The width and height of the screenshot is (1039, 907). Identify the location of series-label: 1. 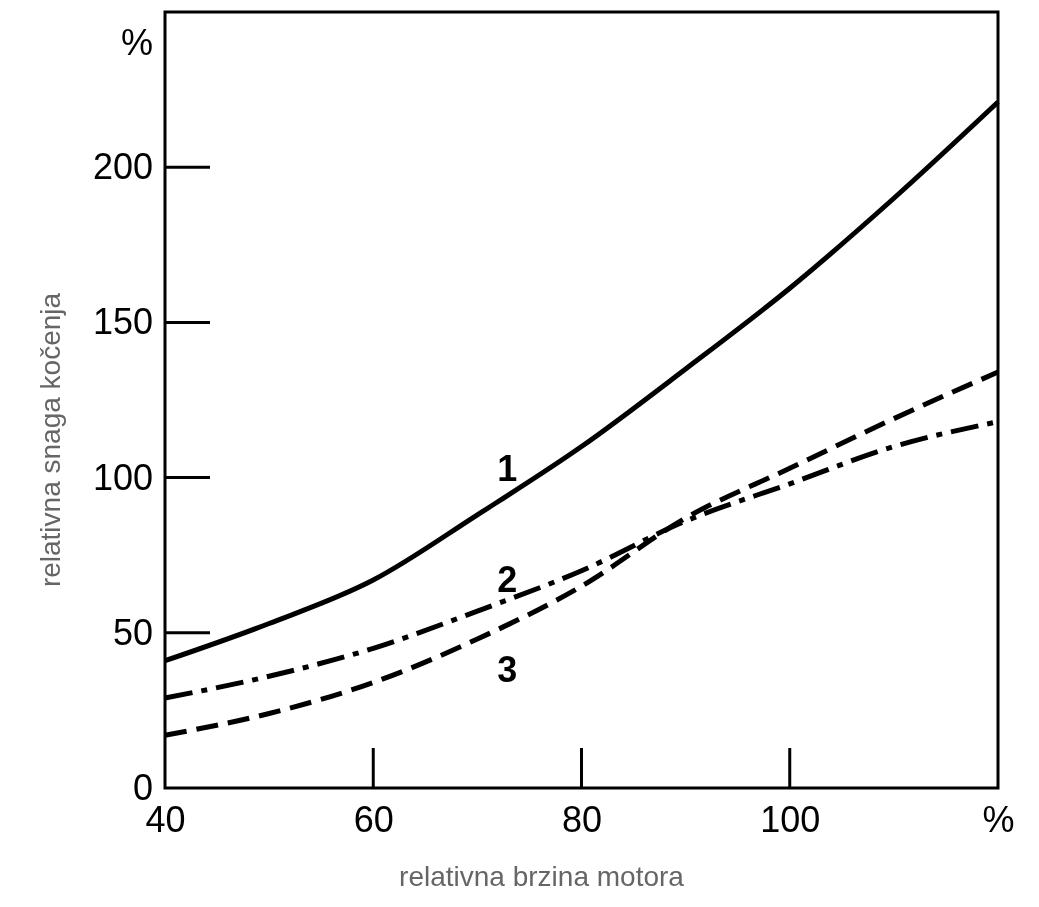
(507, 469).